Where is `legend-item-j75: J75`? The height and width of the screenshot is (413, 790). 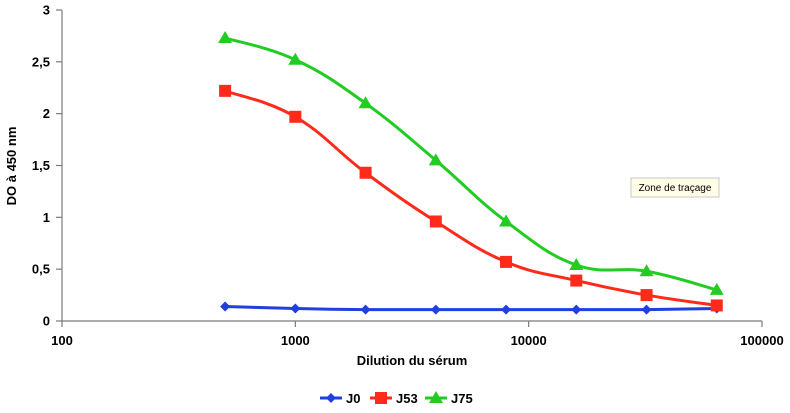
legend-item-j75: J75 is located at coordinates (449, 398).